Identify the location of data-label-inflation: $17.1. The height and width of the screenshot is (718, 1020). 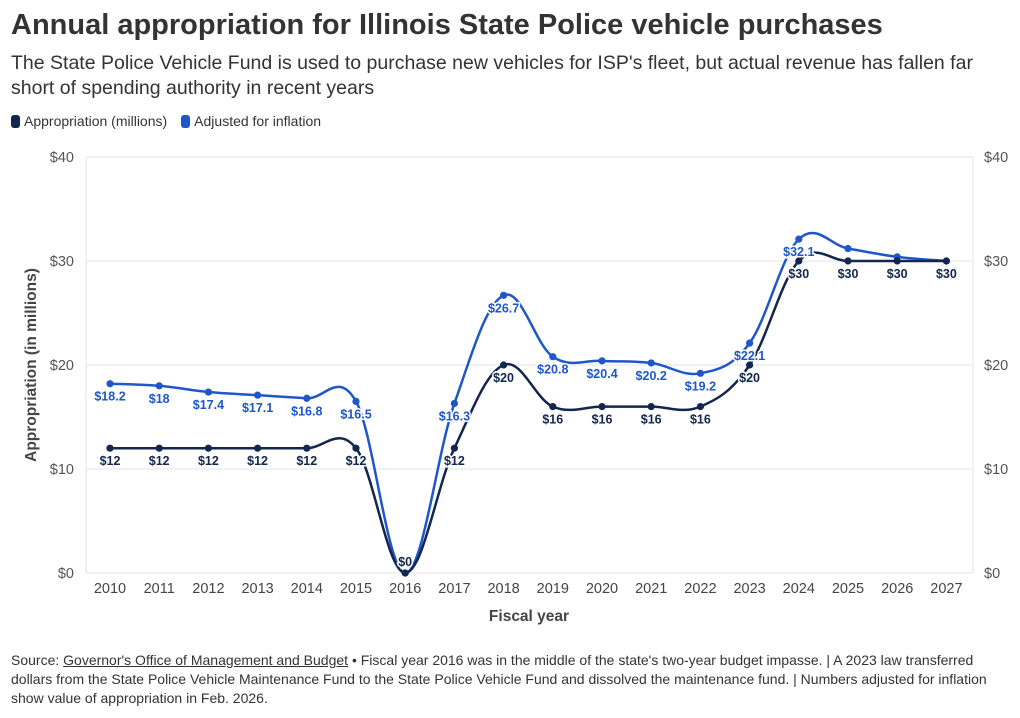
(257, 408).